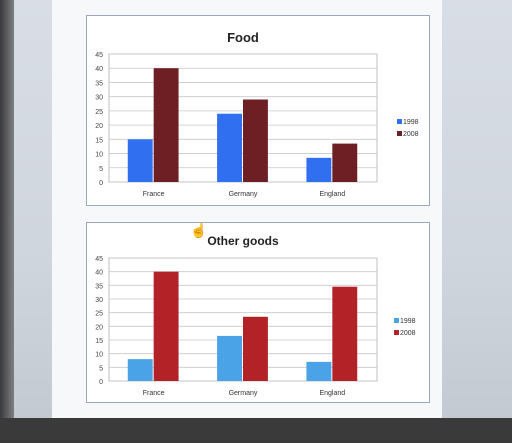  I want to click on monitor-bezel-left, so click(7, 221).